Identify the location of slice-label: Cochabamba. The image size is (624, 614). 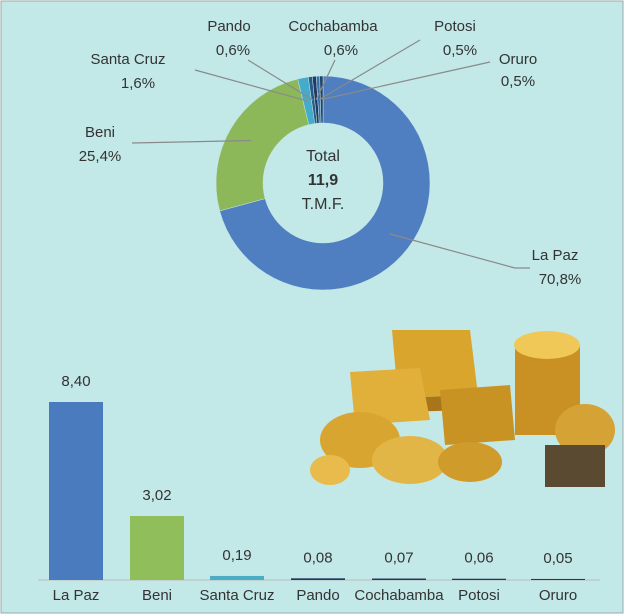
(333, 26).